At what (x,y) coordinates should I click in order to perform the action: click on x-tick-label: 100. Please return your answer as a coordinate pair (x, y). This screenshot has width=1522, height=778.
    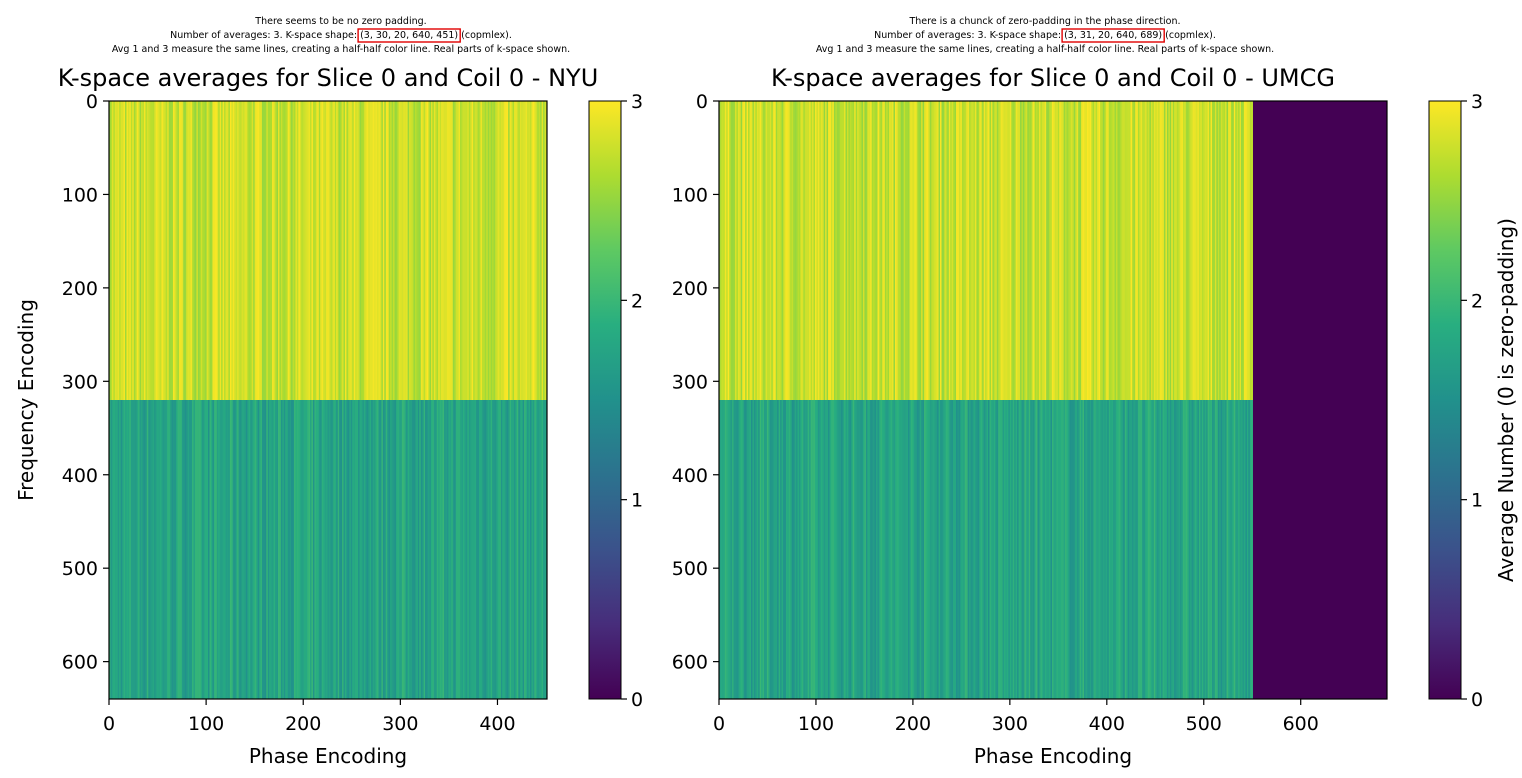
    Looking at the image, I should click on (816, 724).